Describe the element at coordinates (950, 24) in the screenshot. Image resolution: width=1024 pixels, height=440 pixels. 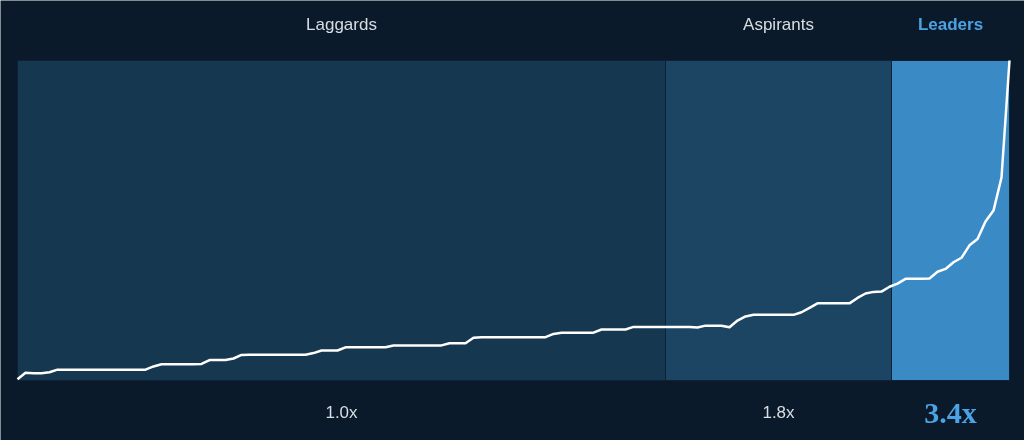
I see `text: Leaders` at that location.